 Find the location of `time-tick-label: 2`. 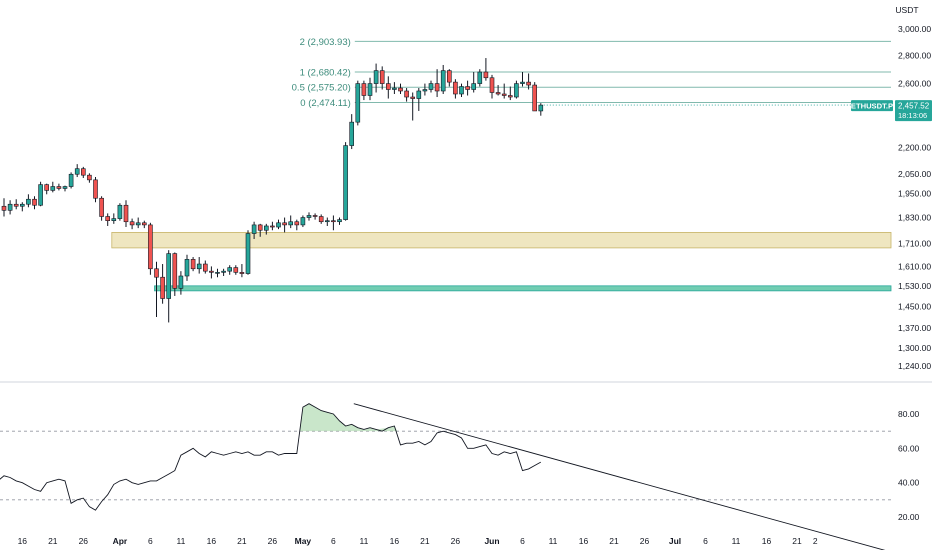

time-tick-label: 2 is located at coordinates (815, 541).